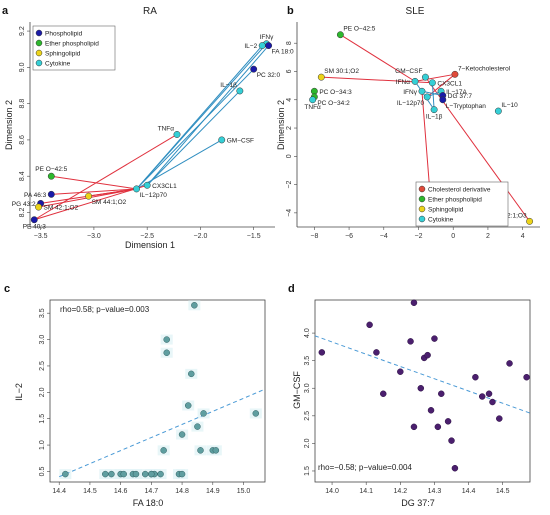 The height and width of the screenshot is (515, 550). Describe the element at coordinates (466, 106) in the screenshot. I see `point-label-l-tryptophan: L−Tryptophan` at that location.